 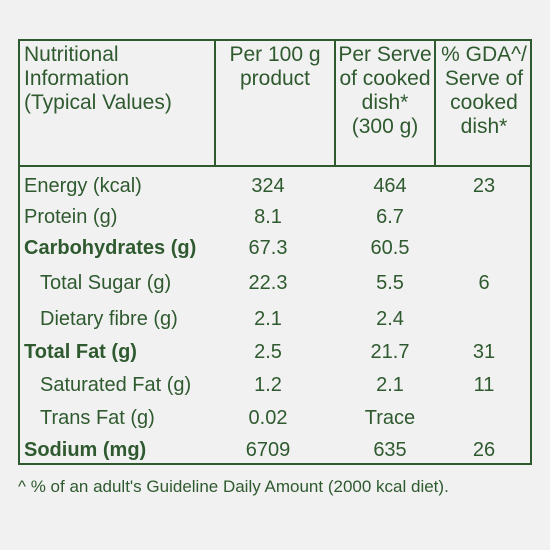 I want to click on row-label: Total Sugar (g), so click(x=106, y=283).